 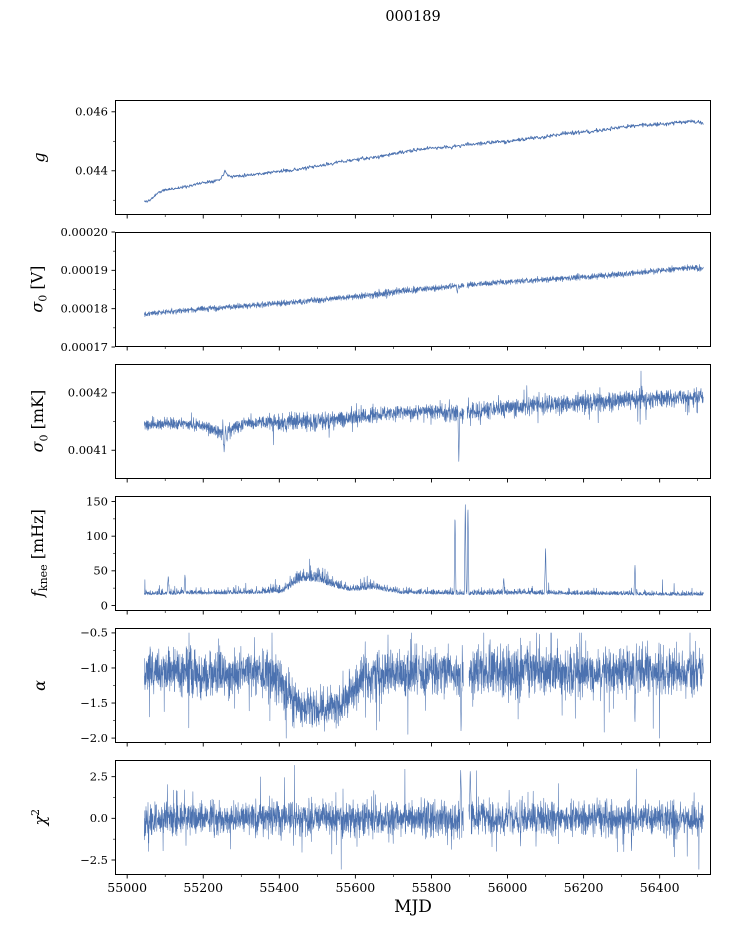 I want to click on panel-frame-g, so click(x=413, y=157).